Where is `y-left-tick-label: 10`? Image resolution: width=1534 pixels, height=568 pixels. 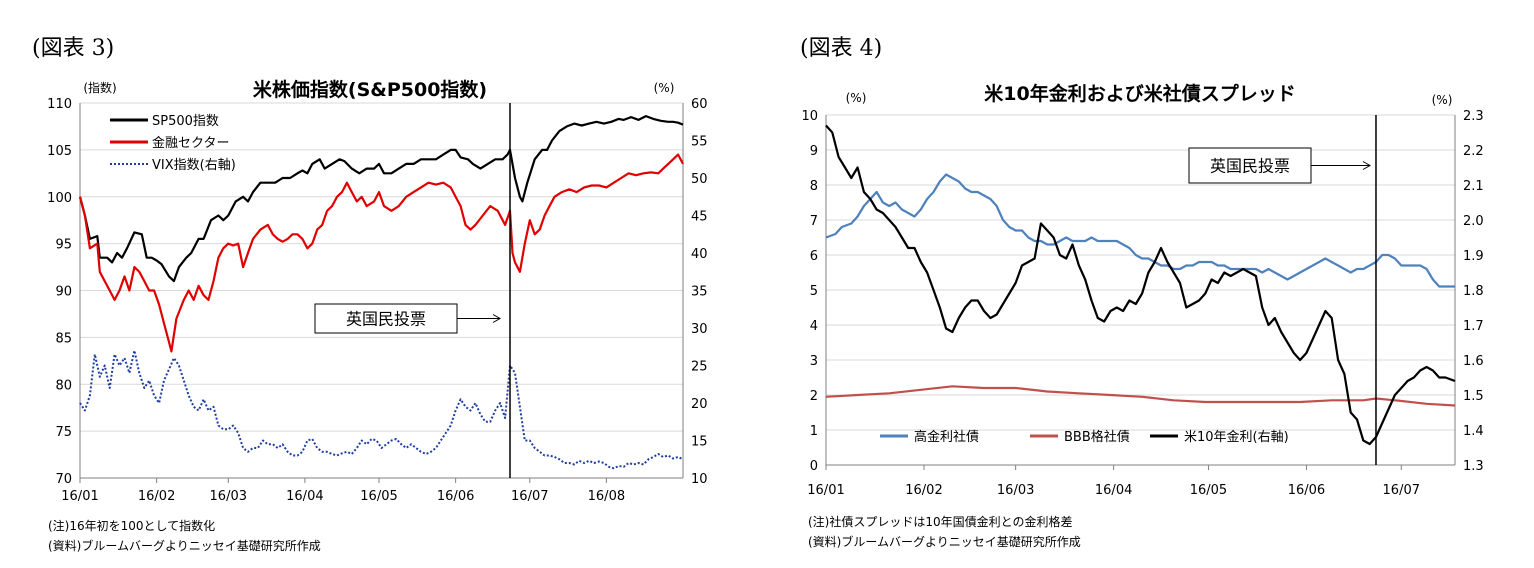 y-left-tick-label: 10 is located at coordinates (809, 116).